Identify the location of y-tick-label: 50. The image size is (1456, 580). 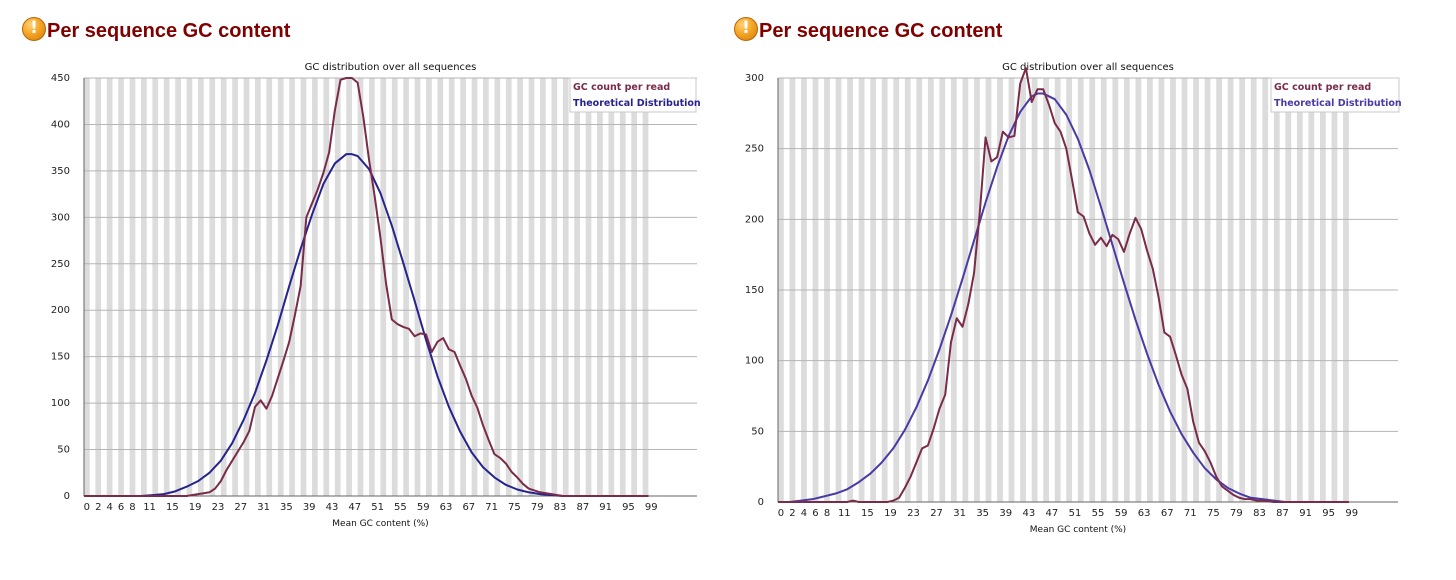
(63, 450).